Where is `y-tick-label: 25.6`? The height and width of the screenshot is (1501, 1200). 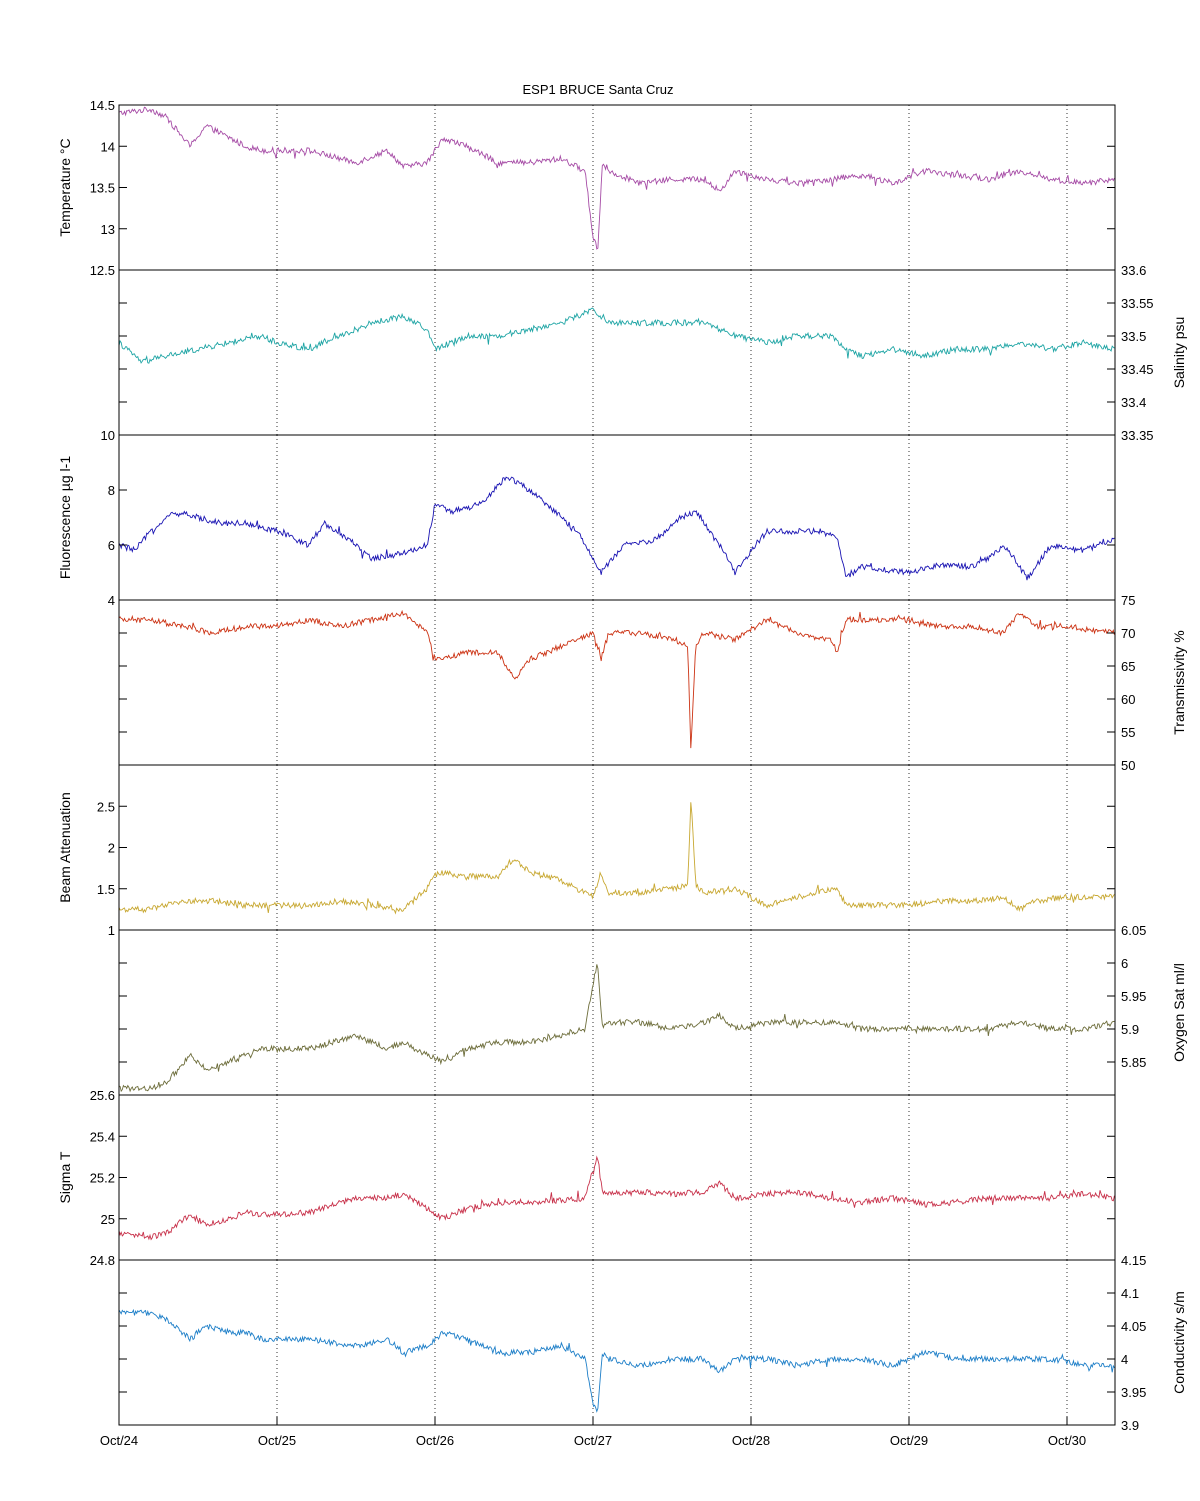
y-tick-label: 25.6 is located at coordinates (102, 1095).